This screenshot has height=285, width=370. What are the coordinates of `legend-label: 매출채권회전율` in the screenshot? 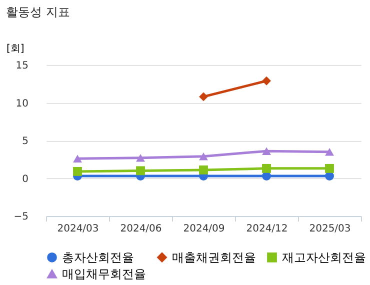 It's located at (214, 257).